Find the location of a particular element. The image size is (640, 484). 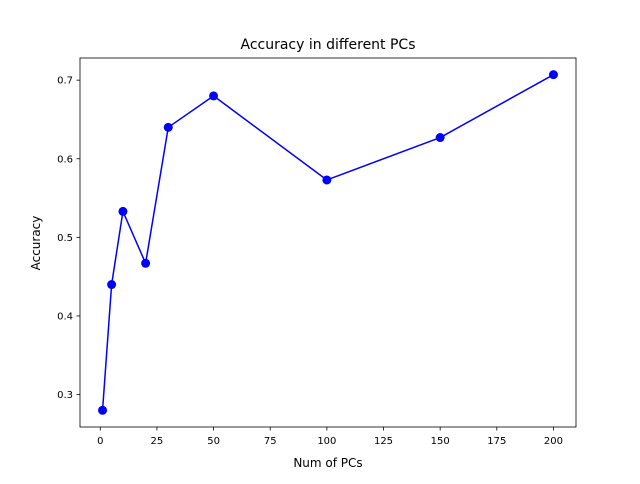

chart-title: Accuracy in different PCs is located at coordinates (328, 45).